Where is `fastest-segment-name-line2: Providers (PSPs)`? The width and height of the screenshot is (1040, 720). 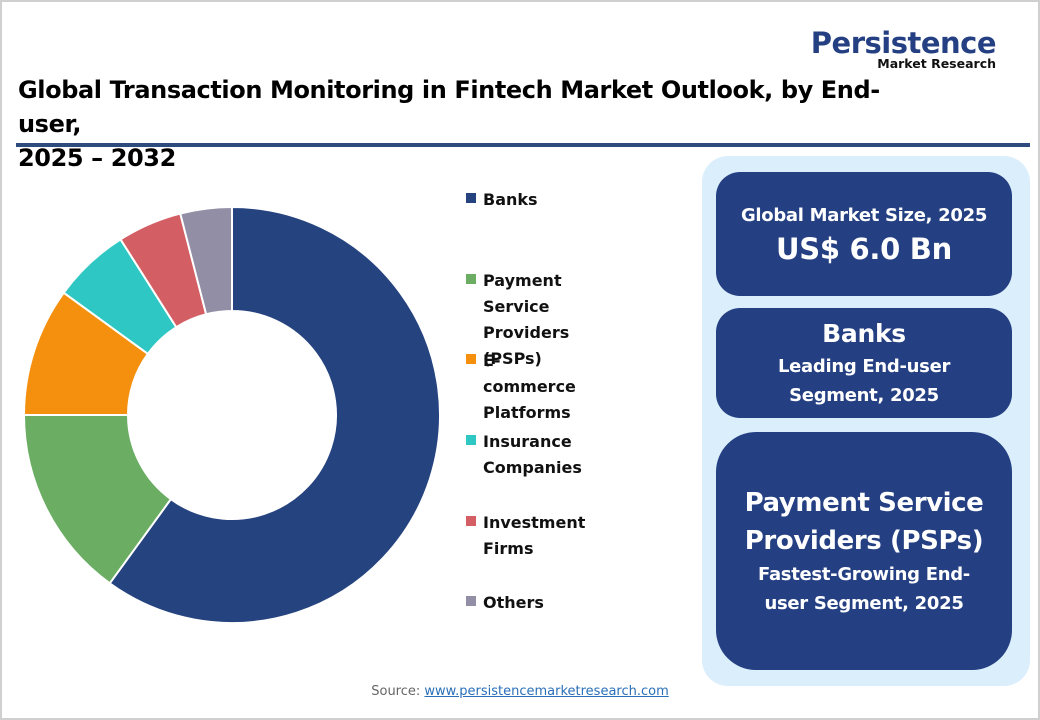
fastest-segment-name-line2: Providers (PSPs) is located at coordinates (864, 541).